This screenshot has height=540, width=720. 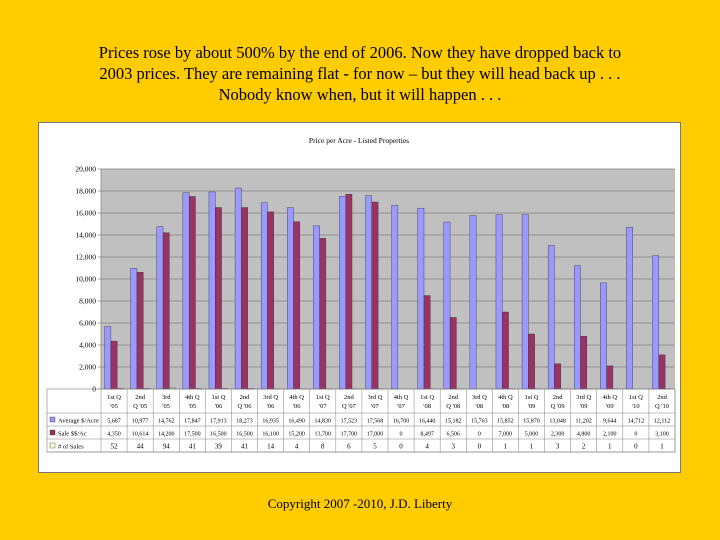 What do you see at coordinates (218, 422) in the screenshot?
I see `data-label: 17,913` at bounding box center [218, 422].